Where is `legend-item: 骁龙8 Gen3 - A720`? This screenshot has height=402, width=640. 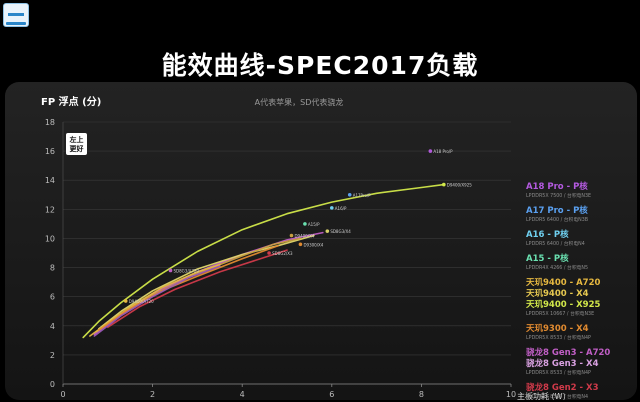
legend-item: 骁龙8 Gen3 - A720 is located at coordinates (581, 353).